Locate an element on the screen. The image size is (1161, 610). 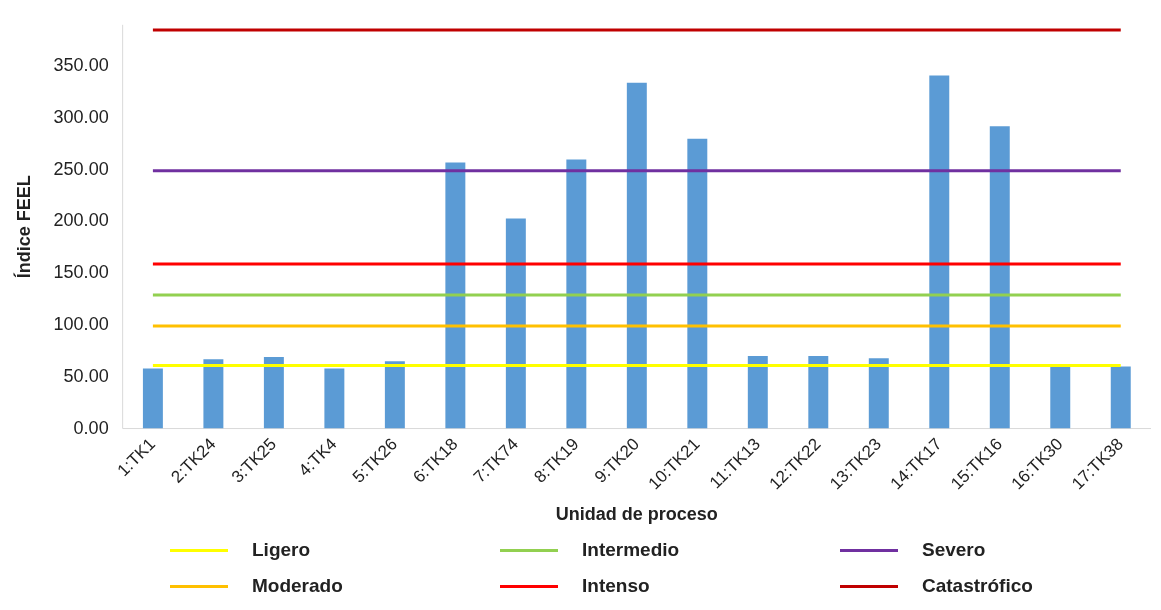
y-tick-label: 150.00 is located at coordinates (81, 272).